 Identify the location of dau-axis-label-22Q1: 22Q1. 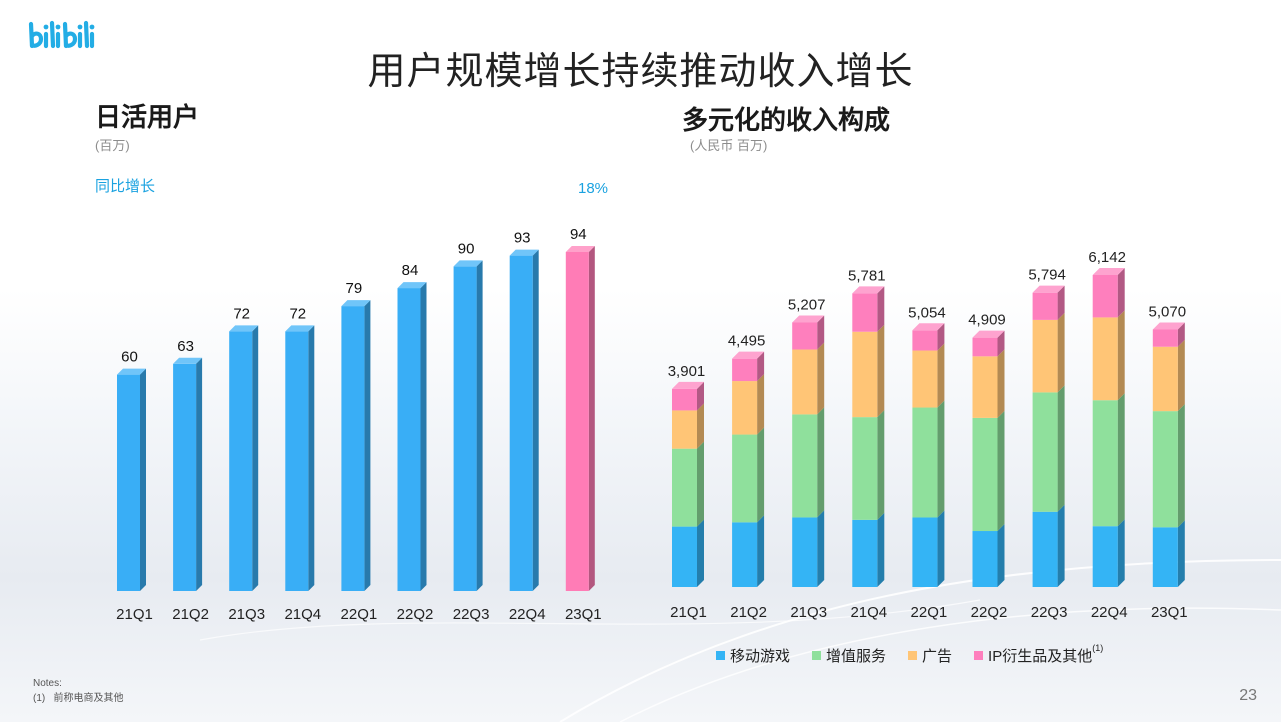
(359, 614).